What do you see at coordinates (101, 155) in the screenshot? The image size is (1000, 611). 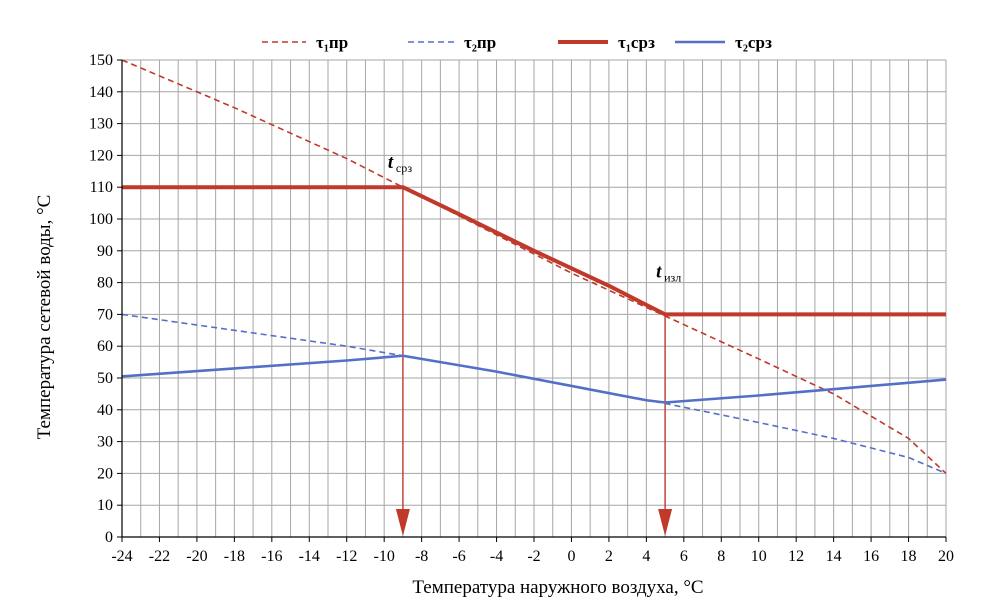 I see `y-tick-label: 120` at bounding box center [101, 155].